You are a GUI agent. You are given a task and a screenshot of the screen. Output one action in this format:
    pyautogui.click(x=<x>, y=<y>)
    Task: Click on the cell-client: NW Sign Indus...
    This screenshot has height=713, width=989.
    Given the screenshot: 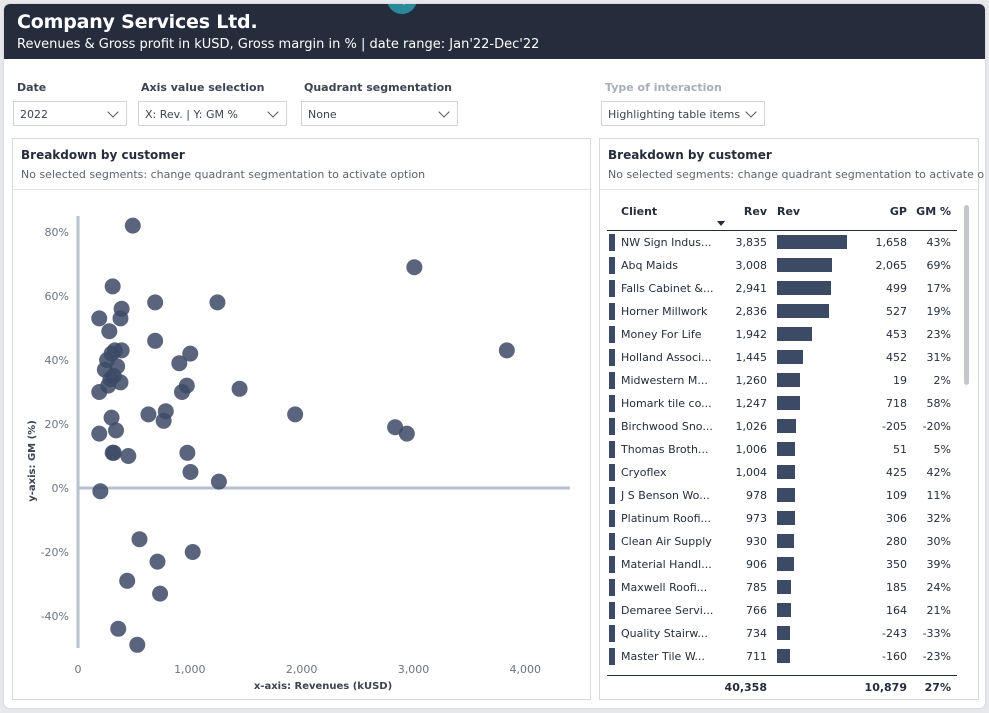 What is the action you would take?
    pyautogui.click(x=666, y=242)
    